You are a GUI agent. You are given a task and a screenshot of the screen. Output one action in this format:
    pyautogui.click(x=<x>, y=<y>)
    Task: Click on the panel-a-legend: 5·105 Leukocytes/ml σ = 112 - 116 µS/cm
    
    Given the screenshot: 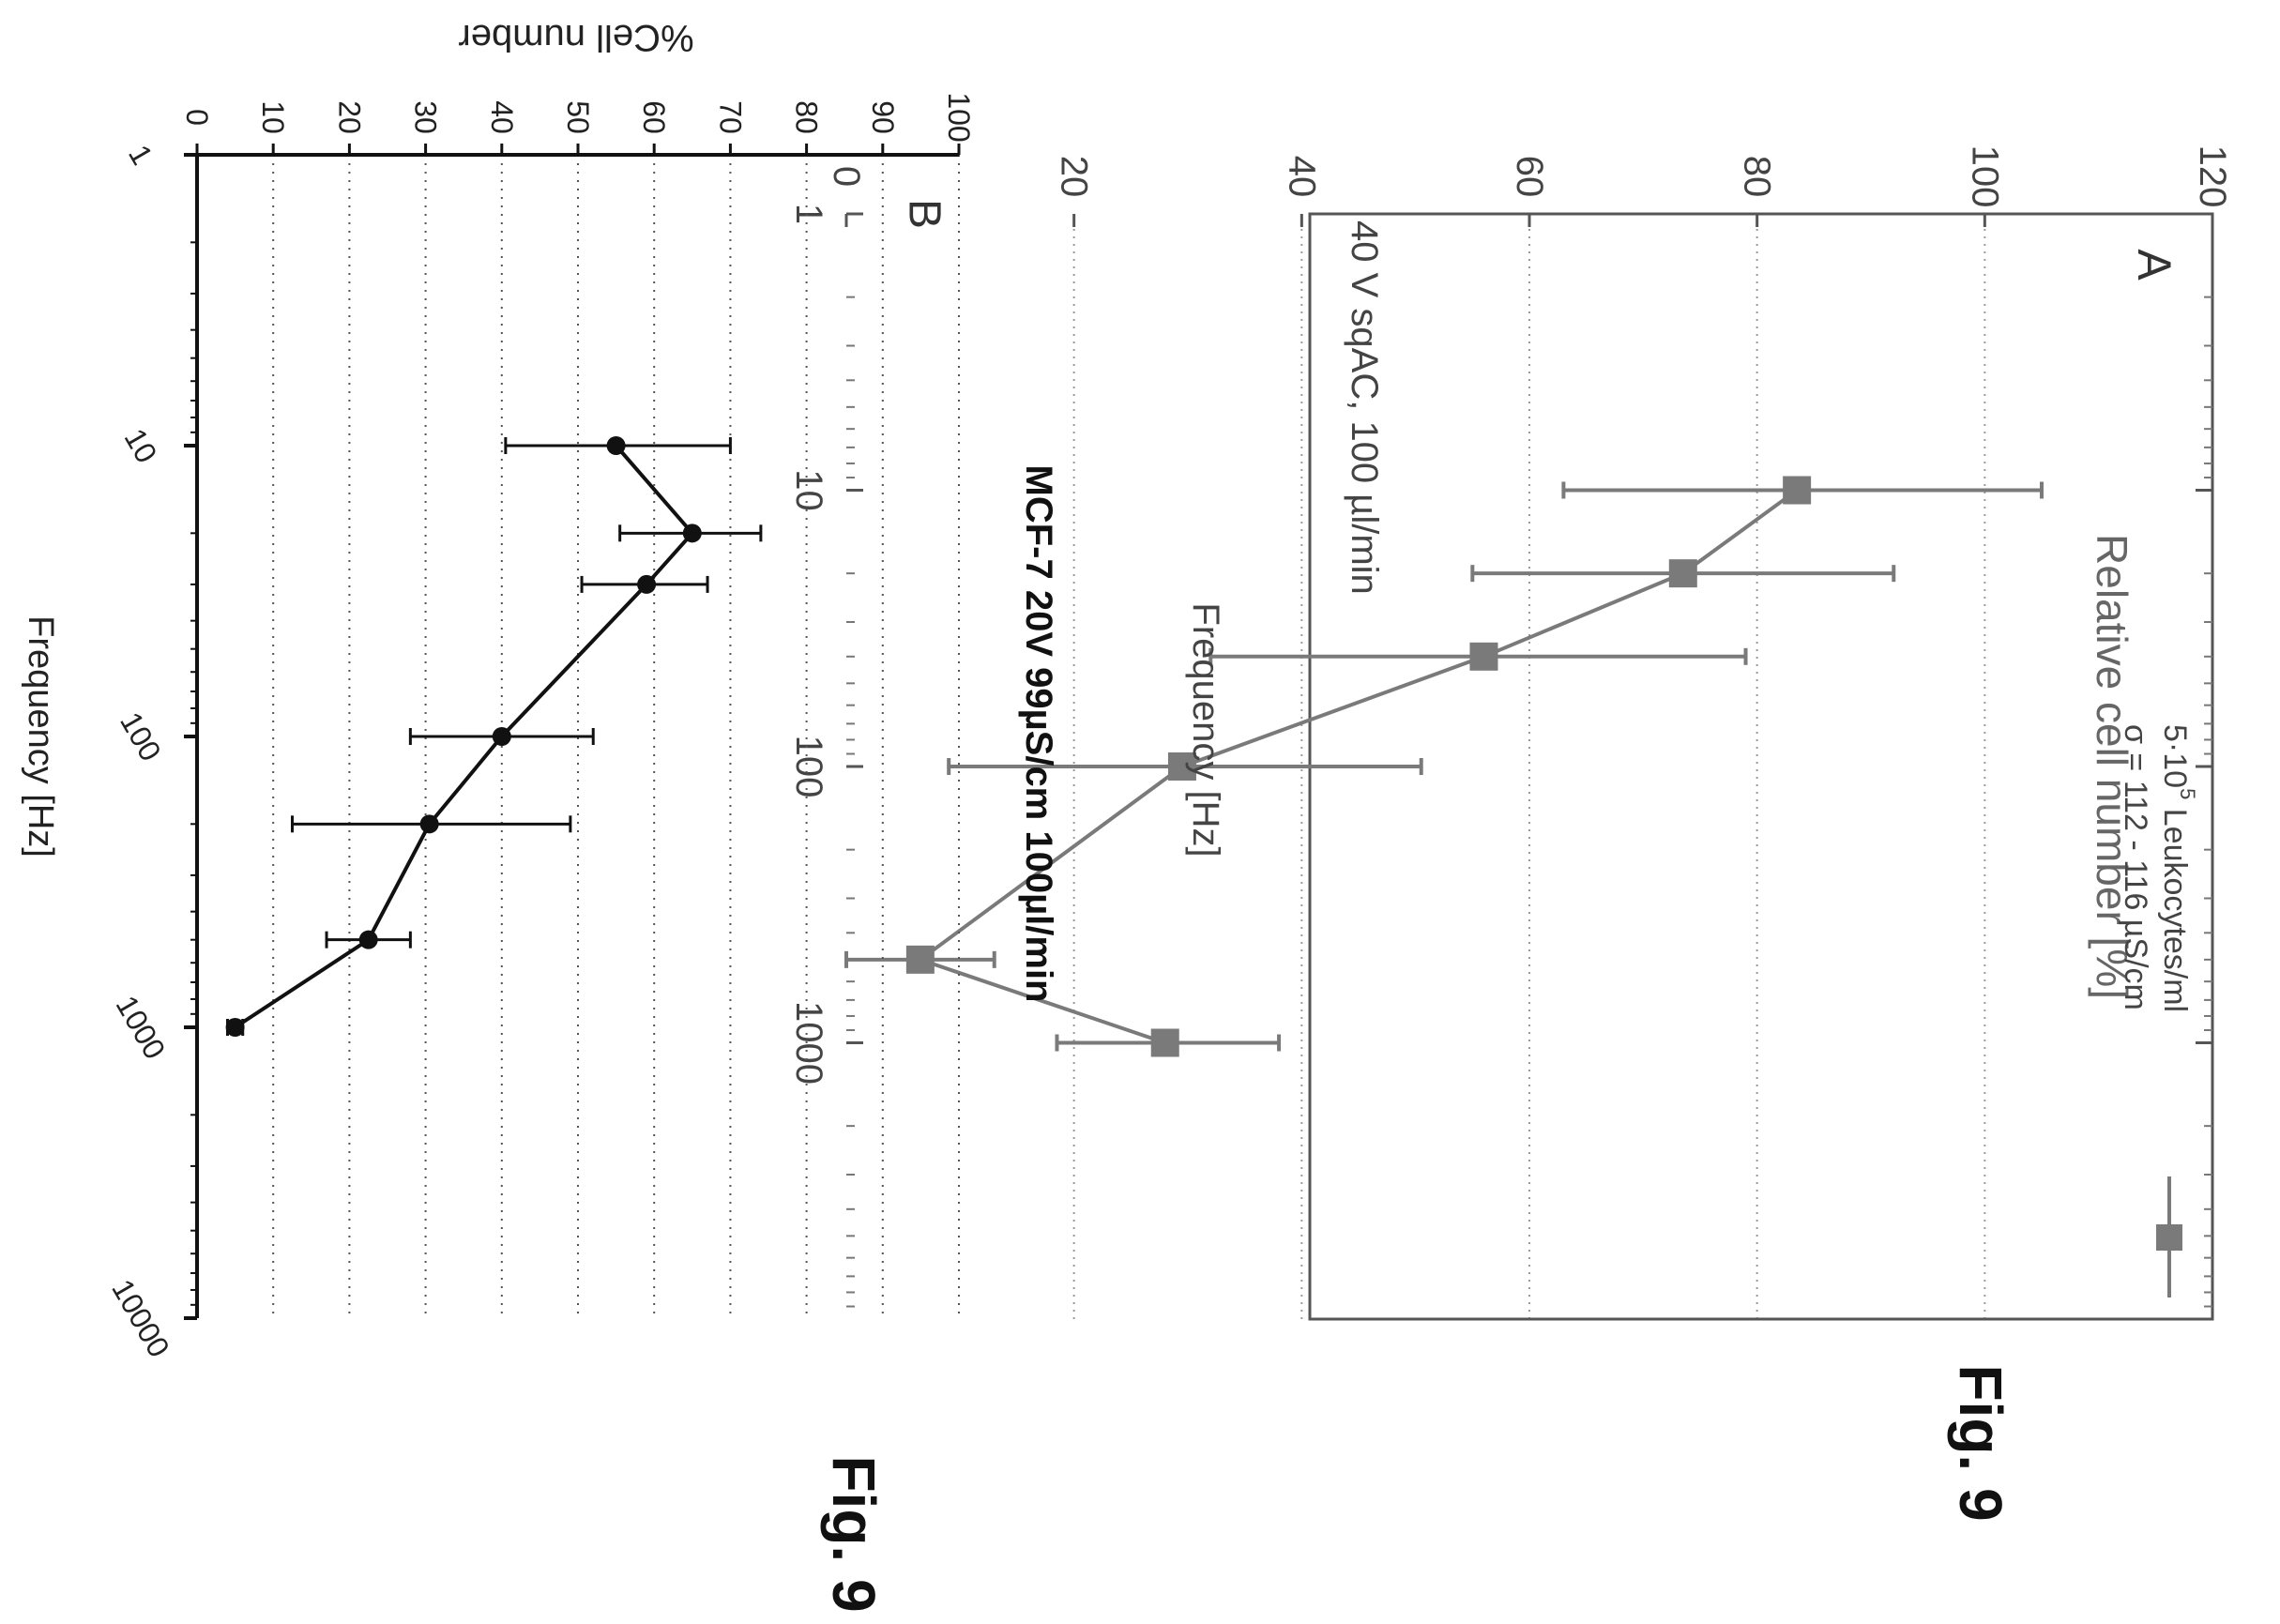 What is the action you would take?
    pyautogui.click(x=2159, y=1011)
    